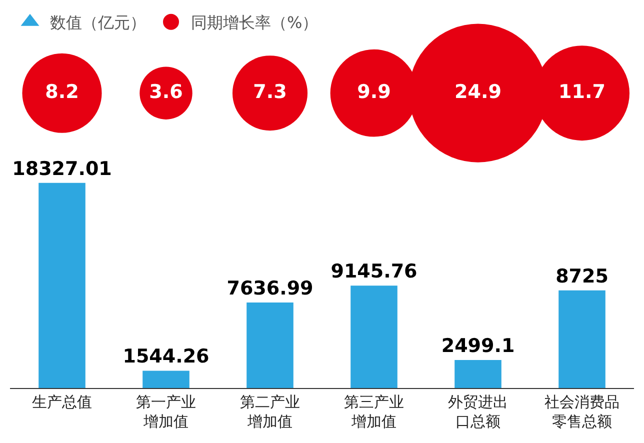 This screenshot has width=644, height=443. Describe the element at coordinates (166, 91) in the screenshot. I see `data-label: 3.6` at that location.